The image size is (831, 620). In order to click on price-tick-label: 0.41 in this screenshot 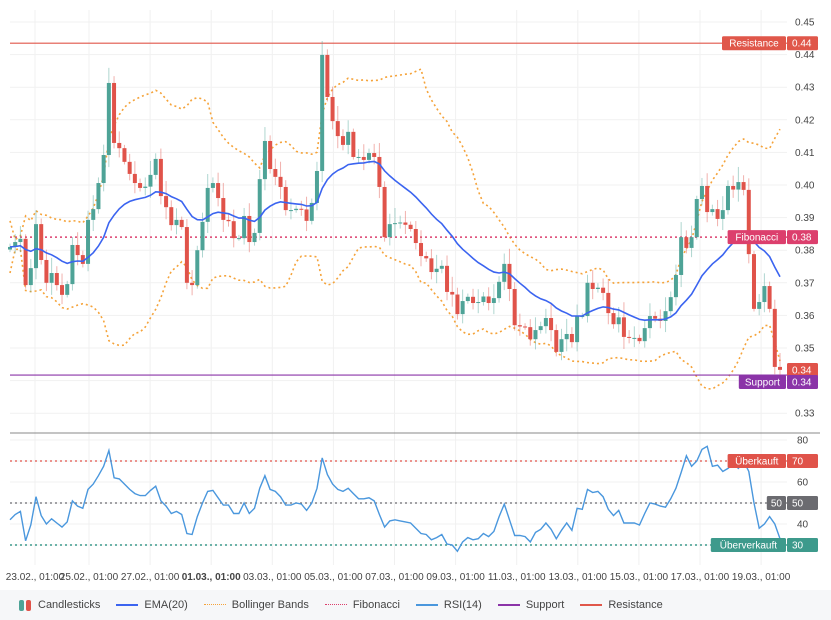, I will do `click(805, 153)`.